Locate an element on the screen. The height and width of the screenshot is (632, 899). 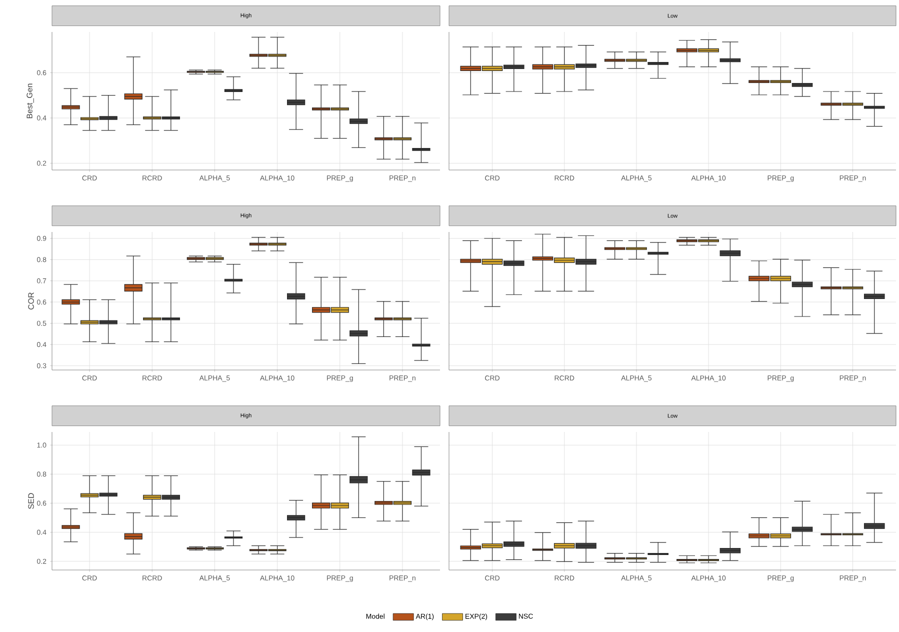
y-axis-title: COR is located at coordinates (31, 301).